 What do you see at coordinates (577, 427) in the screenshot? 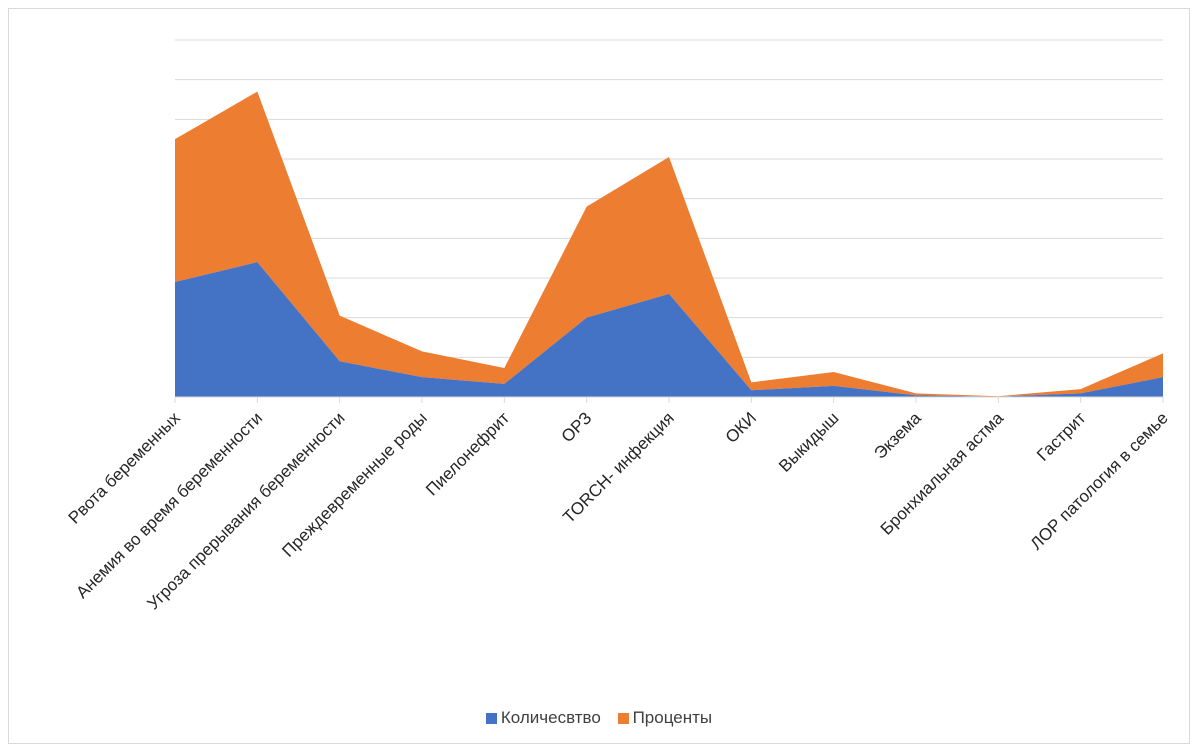
I see `x-tick-label: ОРЗ` at bounding box center [577, 427].